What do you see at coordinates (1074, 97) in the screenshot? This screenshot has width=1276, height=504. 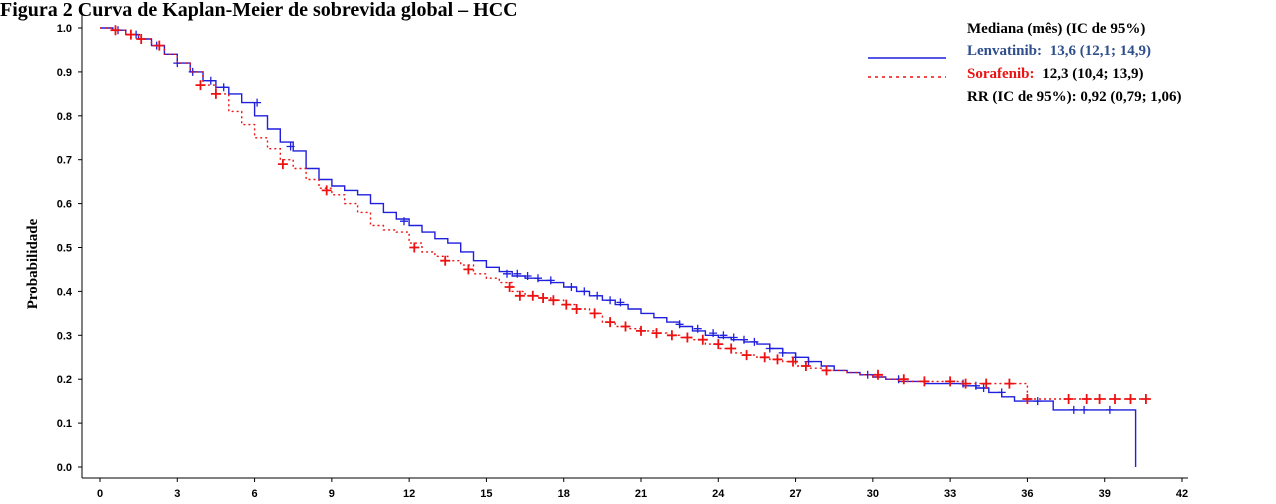 I see `legend-hazard-ratio: RR (IC de 95%): 0,92 (0,79; 1,06)` at bounding box center [1074, 97].